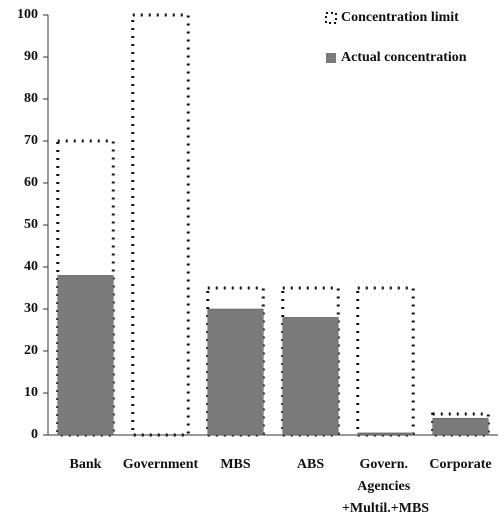  Describe the element at coordinates (404, 57) in the screenshot. I see `legend-label: Actual concentration` at that location.